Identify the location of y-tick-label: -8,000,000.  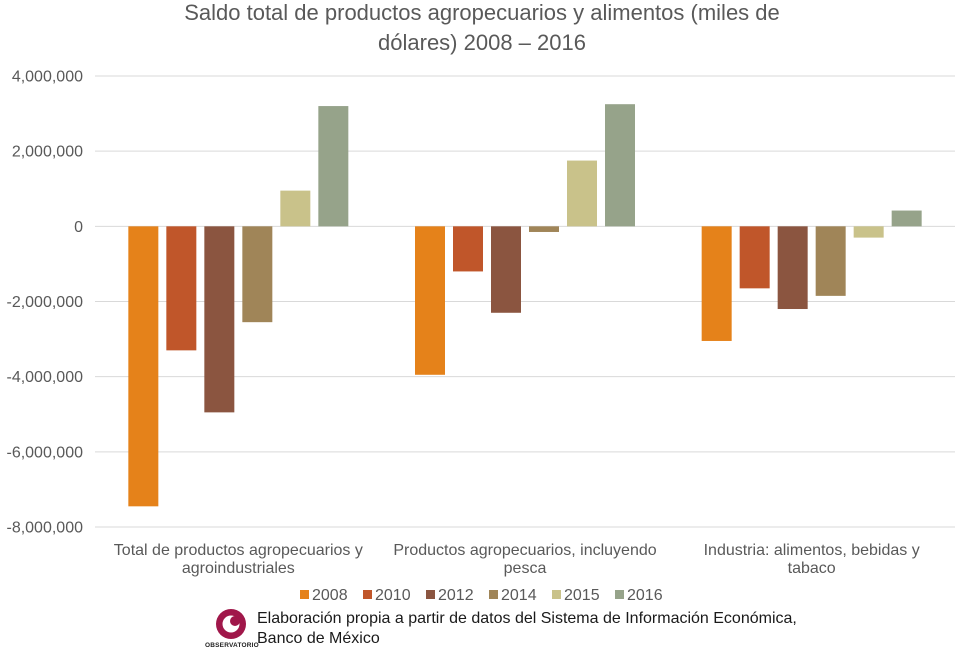
(44, 528).